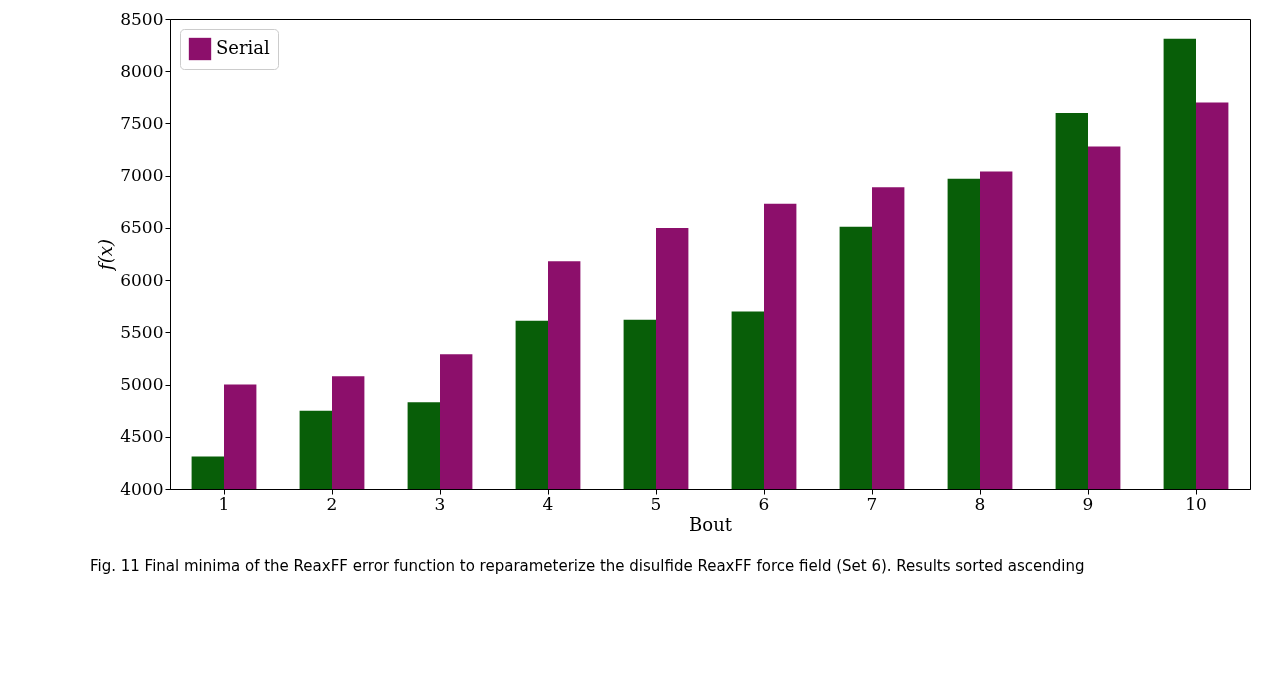  What do you see at coordinates (142, 331) in the screenshot?
I see `y-tick-label: 5500` at bounding box center [142, 331].